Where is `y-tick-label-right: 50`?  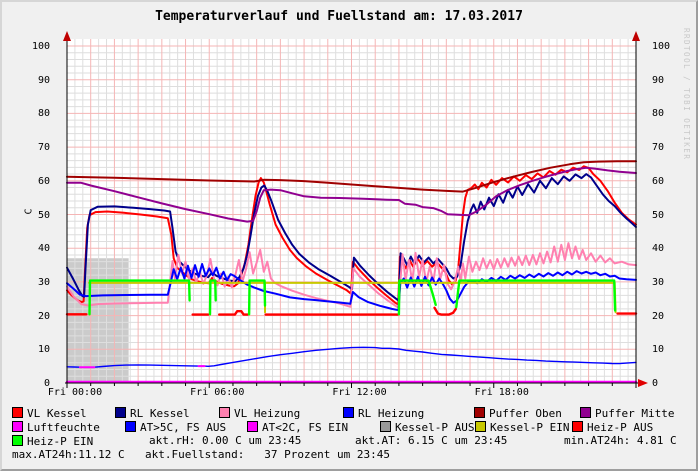 y-tick-label-right: 50 is located at coordinates (658, 215).